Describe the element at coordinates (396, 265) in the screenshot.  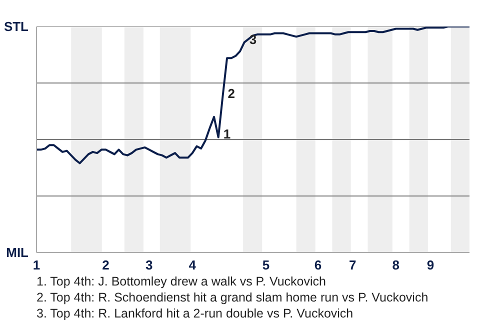
I see `x-tick-label: 8` at that location.